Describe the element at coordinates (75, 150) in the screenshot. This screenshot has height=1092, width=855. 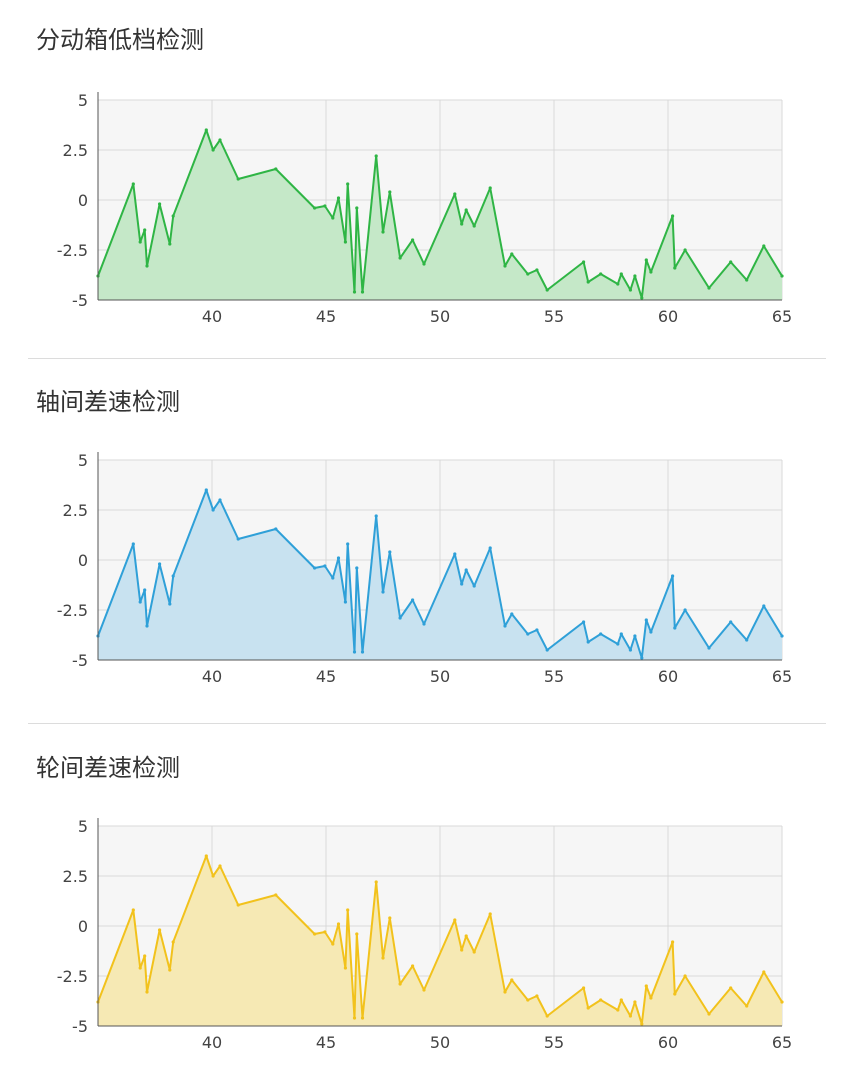
I see `y-tick-label: 2.5` at that location.